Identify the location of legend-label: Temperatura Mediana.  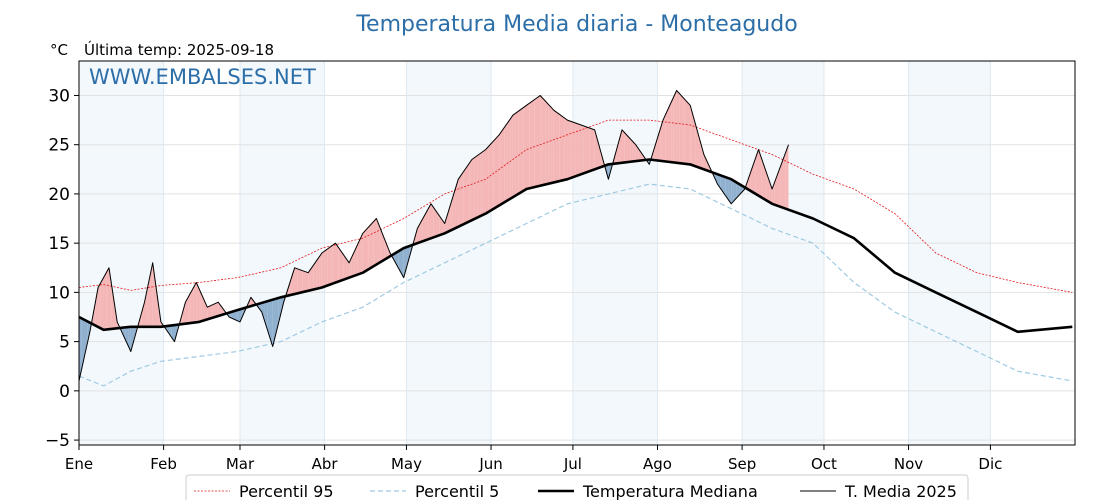
(670, 491).